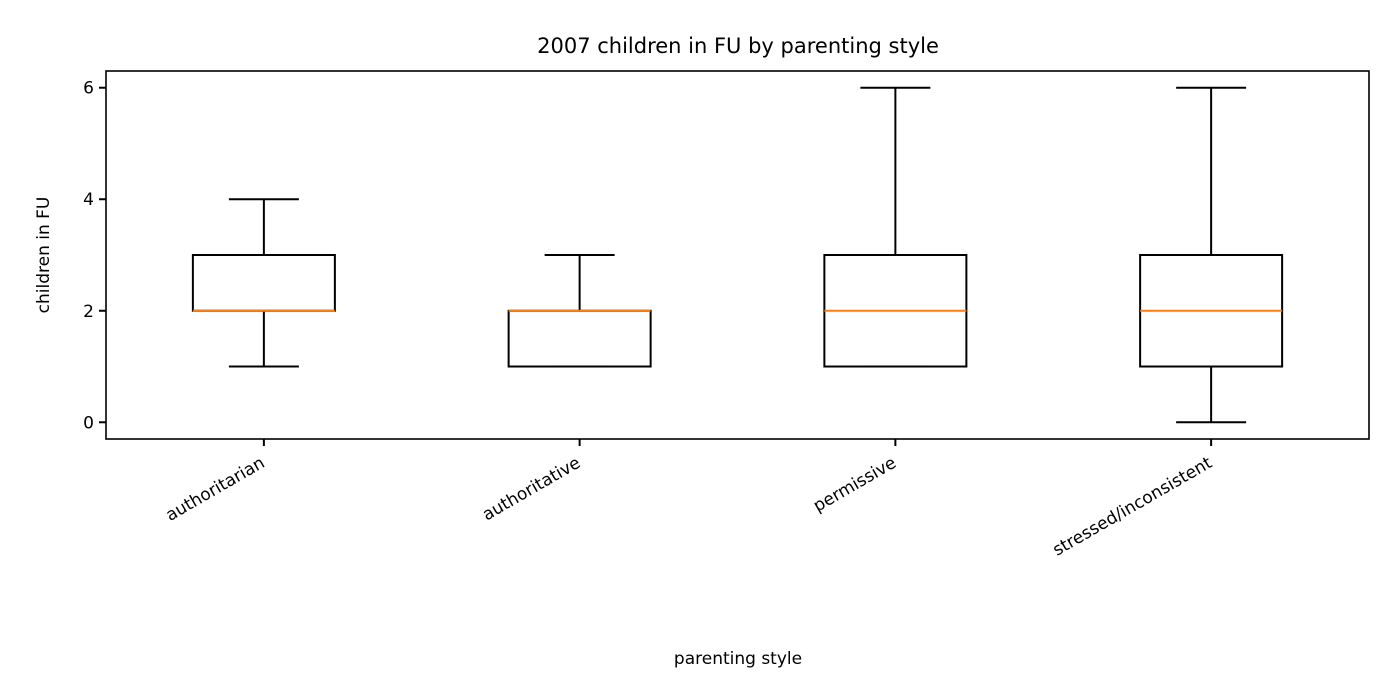 Image resolution: width=1400 pixels, height=700 pixels. What do you see at coordinates (855, 484) in the screenshot?
I see `x-tick-label: permissive` at bounding box center [855, 484].